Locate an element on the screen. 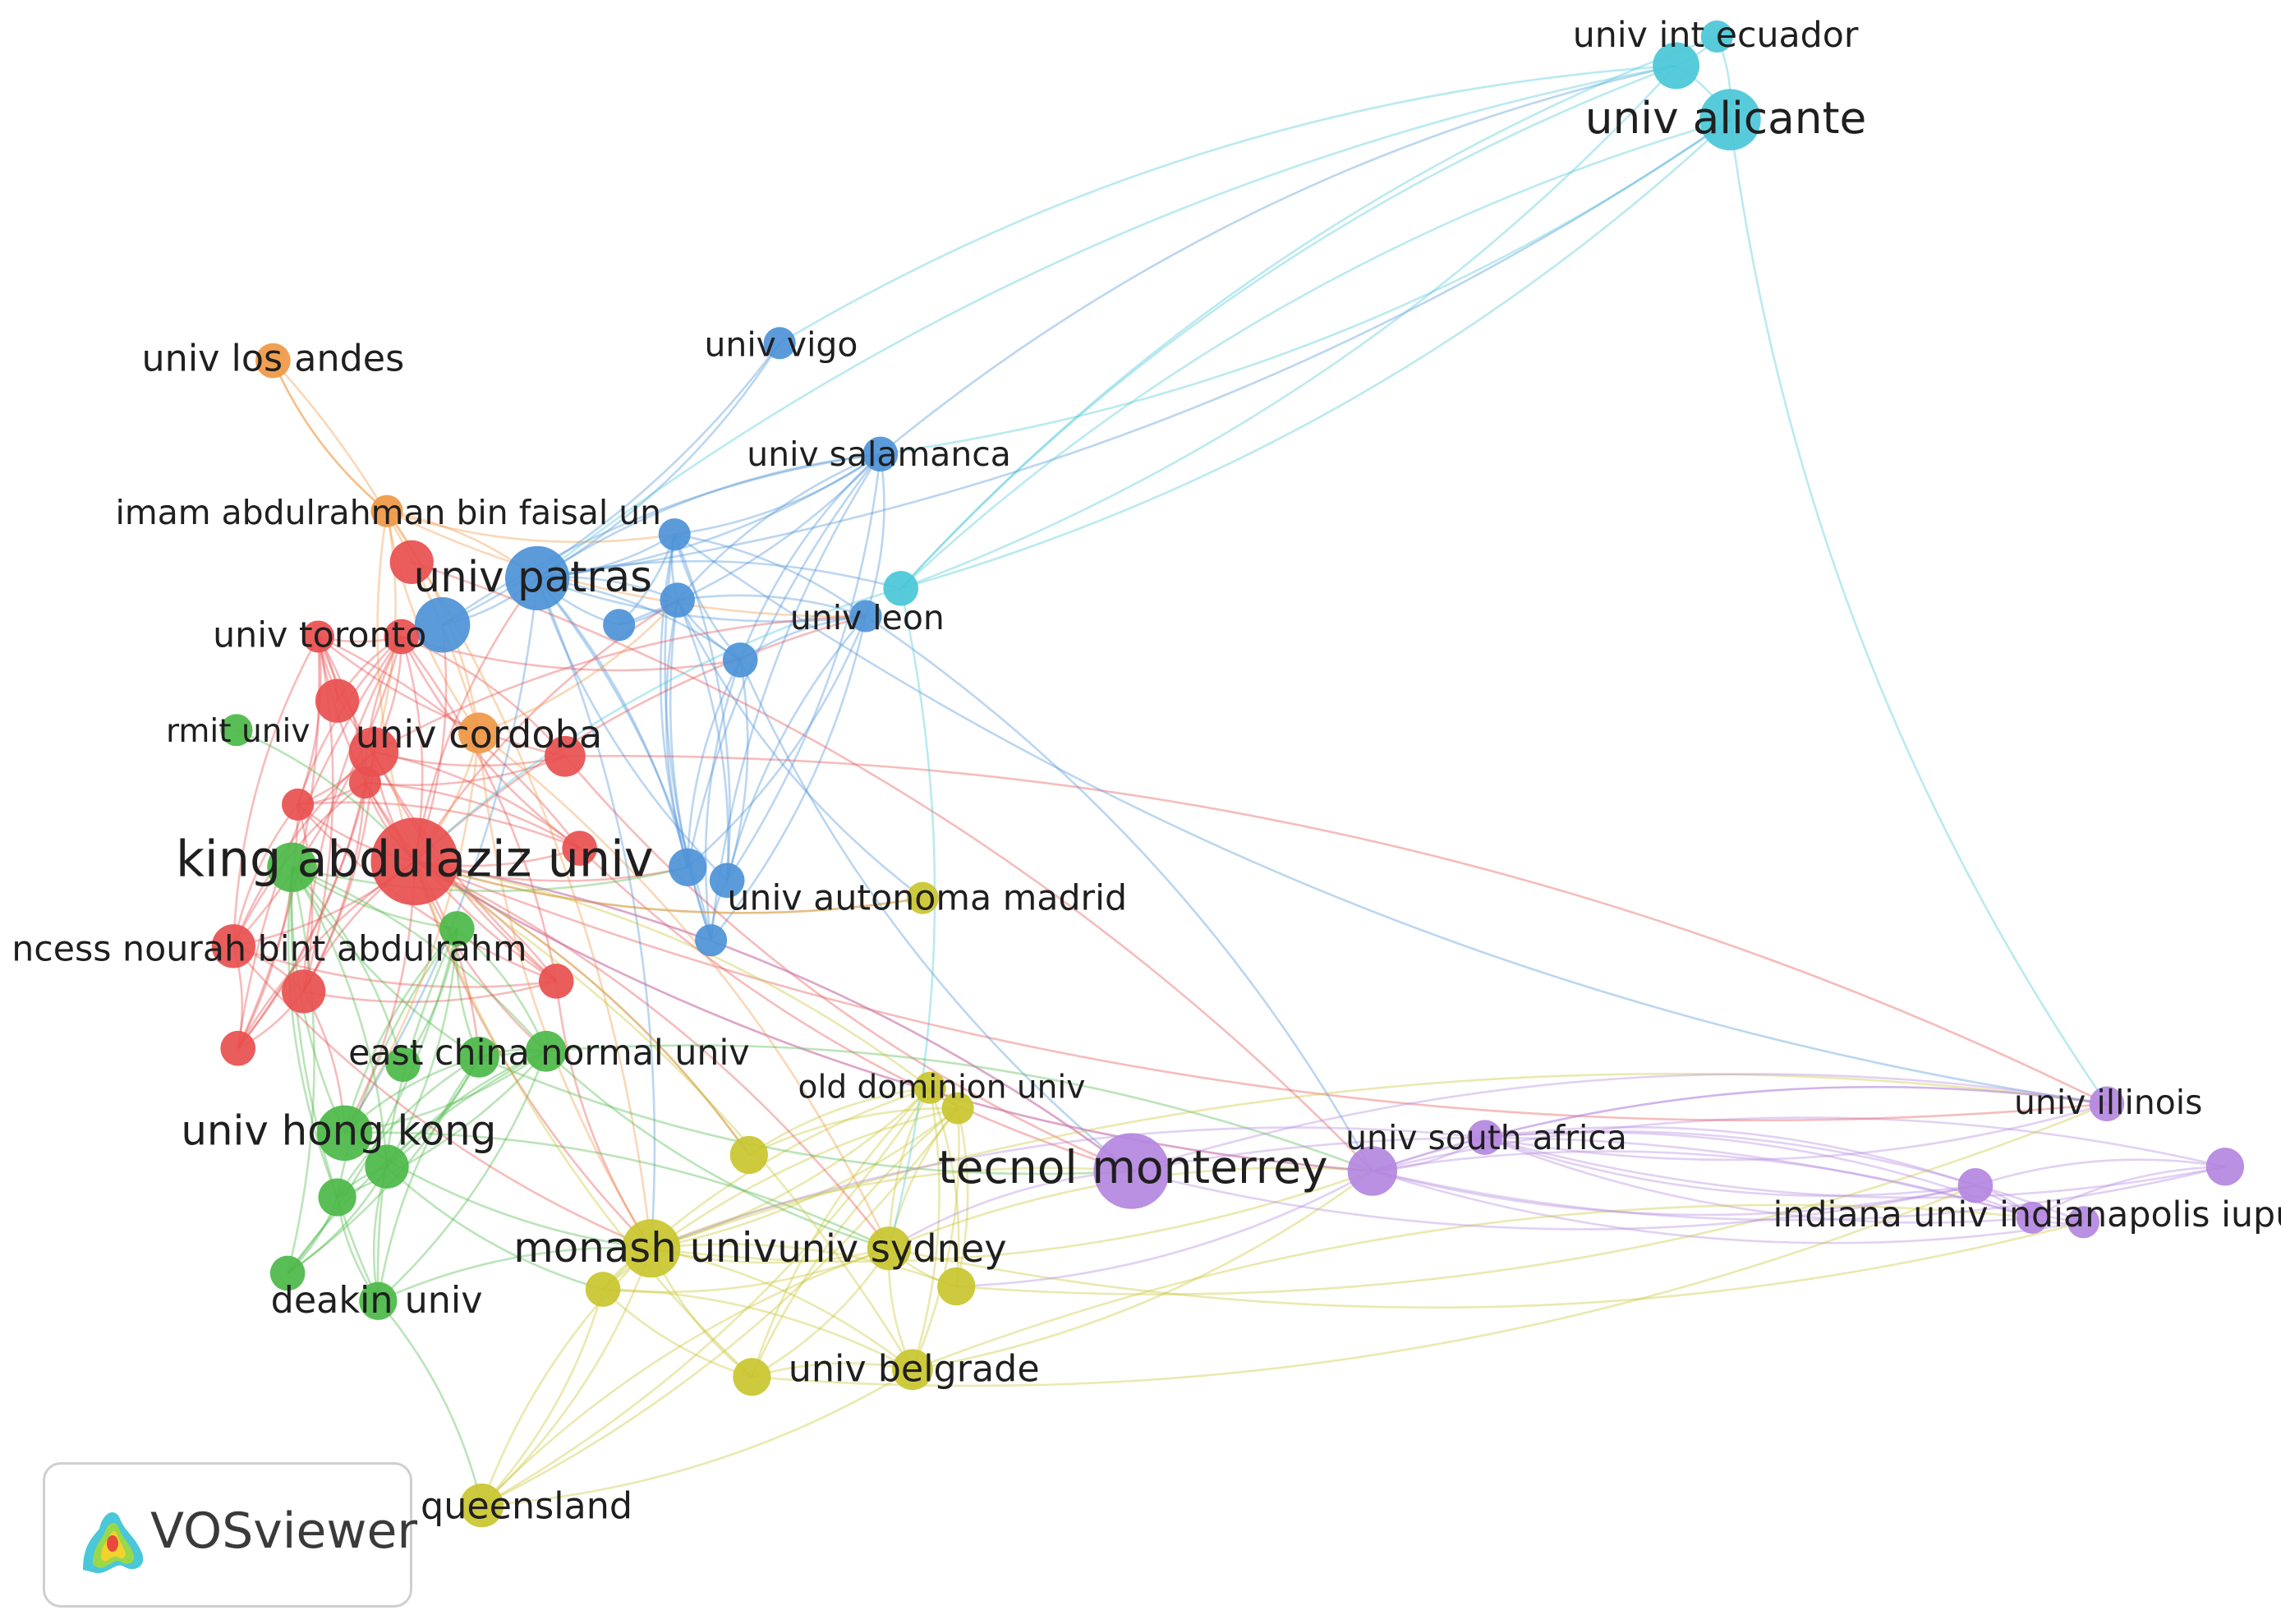 This screenshot has width=2281, height=1624. node-label-imam-abdulrahman: imam abdulrahman bin faisal un is located at coordinates (389, 512).